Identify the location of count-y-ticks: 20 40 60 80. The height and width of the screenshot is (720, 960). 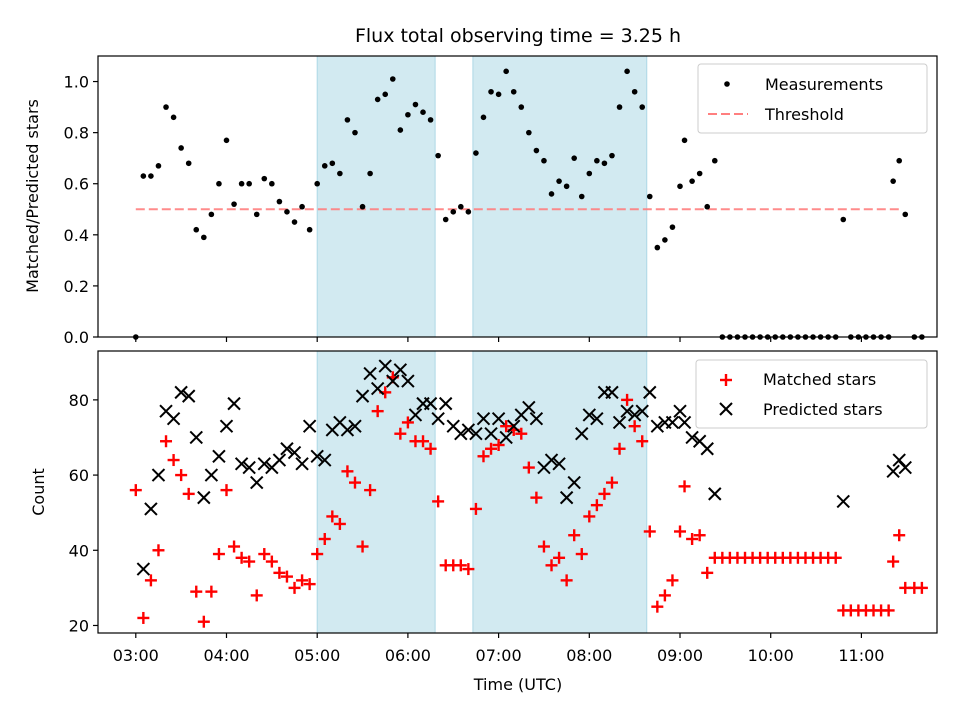
(83, 513).